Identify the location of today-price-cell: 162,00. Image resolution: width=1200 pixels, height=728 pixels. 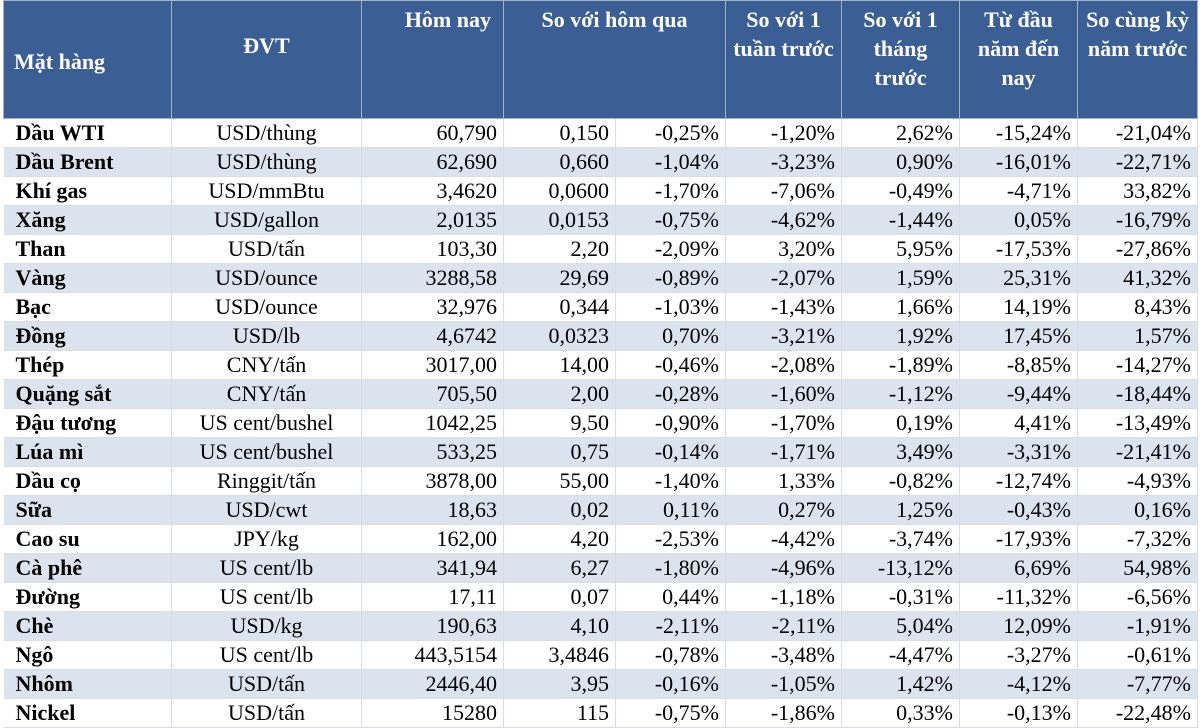
(432, 539).